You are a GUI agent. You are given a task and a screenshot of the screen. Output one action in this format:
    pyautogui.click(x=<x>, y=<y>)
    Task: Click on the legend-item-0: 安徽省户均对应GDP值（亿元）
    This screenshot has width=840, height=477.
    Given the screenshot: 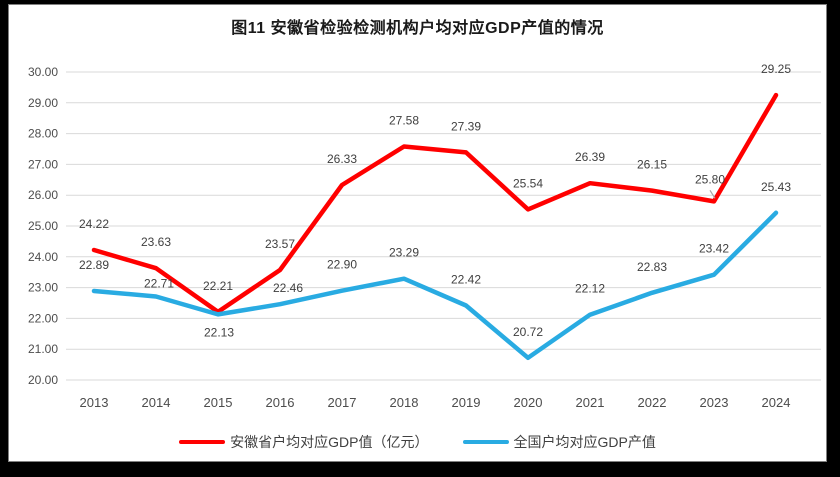 What is the action you would take?
    pyautogui.click(x=304, y=442)
    